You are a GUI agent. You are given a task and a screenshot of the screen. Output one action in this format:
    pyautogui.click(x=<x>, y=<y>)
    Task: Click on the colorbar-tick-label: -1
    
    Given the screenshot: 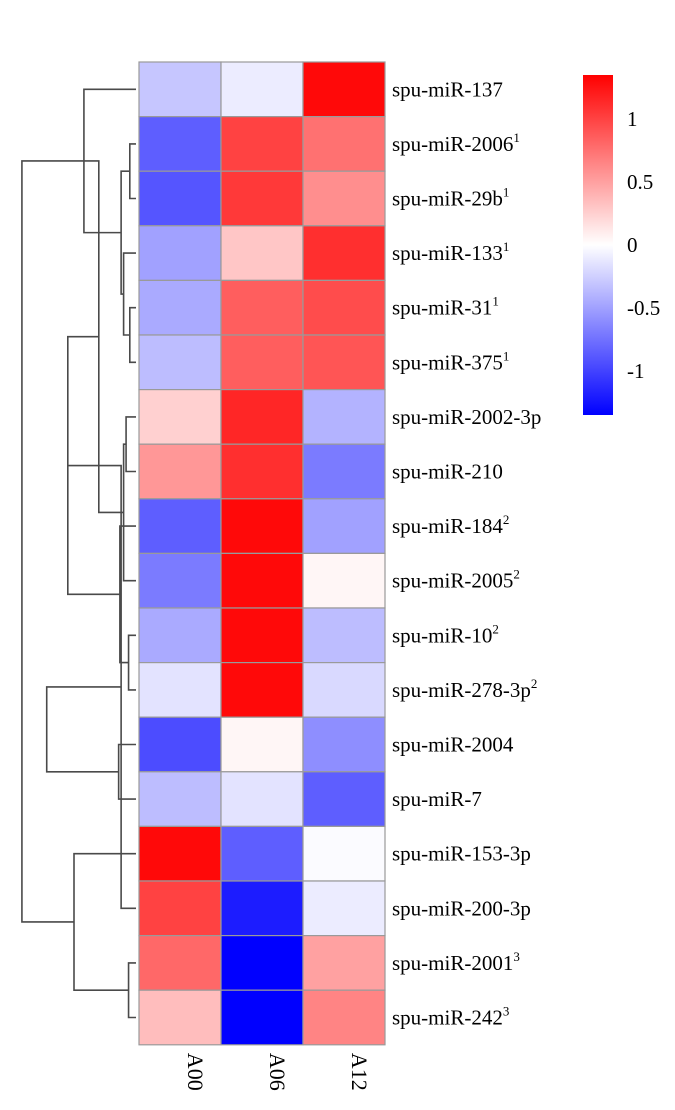 What is the action you would take?
    pyautogui.click(x=636, y=371)
    